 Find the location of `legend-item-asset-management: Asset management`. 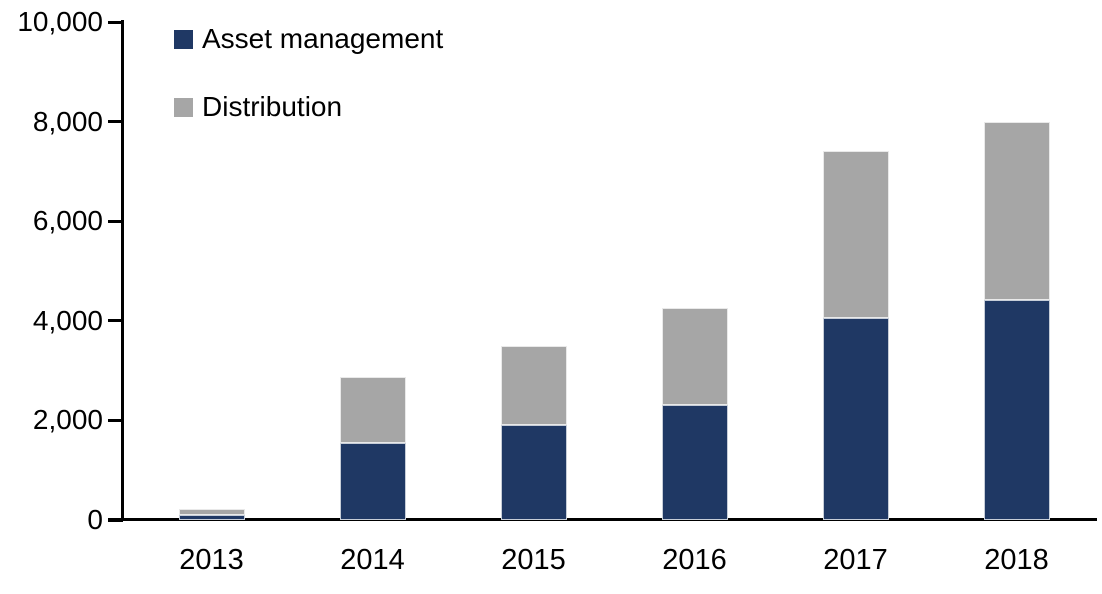

legend-item-asset-management: Asset management is located at coordinates (309, 38).